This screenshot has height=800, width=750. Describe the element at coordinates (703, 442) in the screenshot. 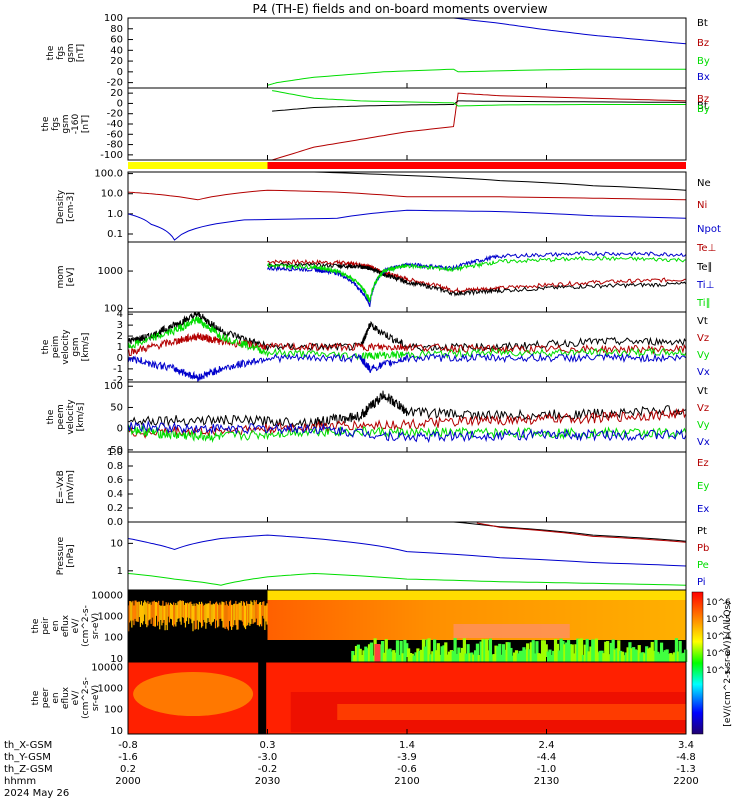

I see `legend-entry: Vx` at that location.